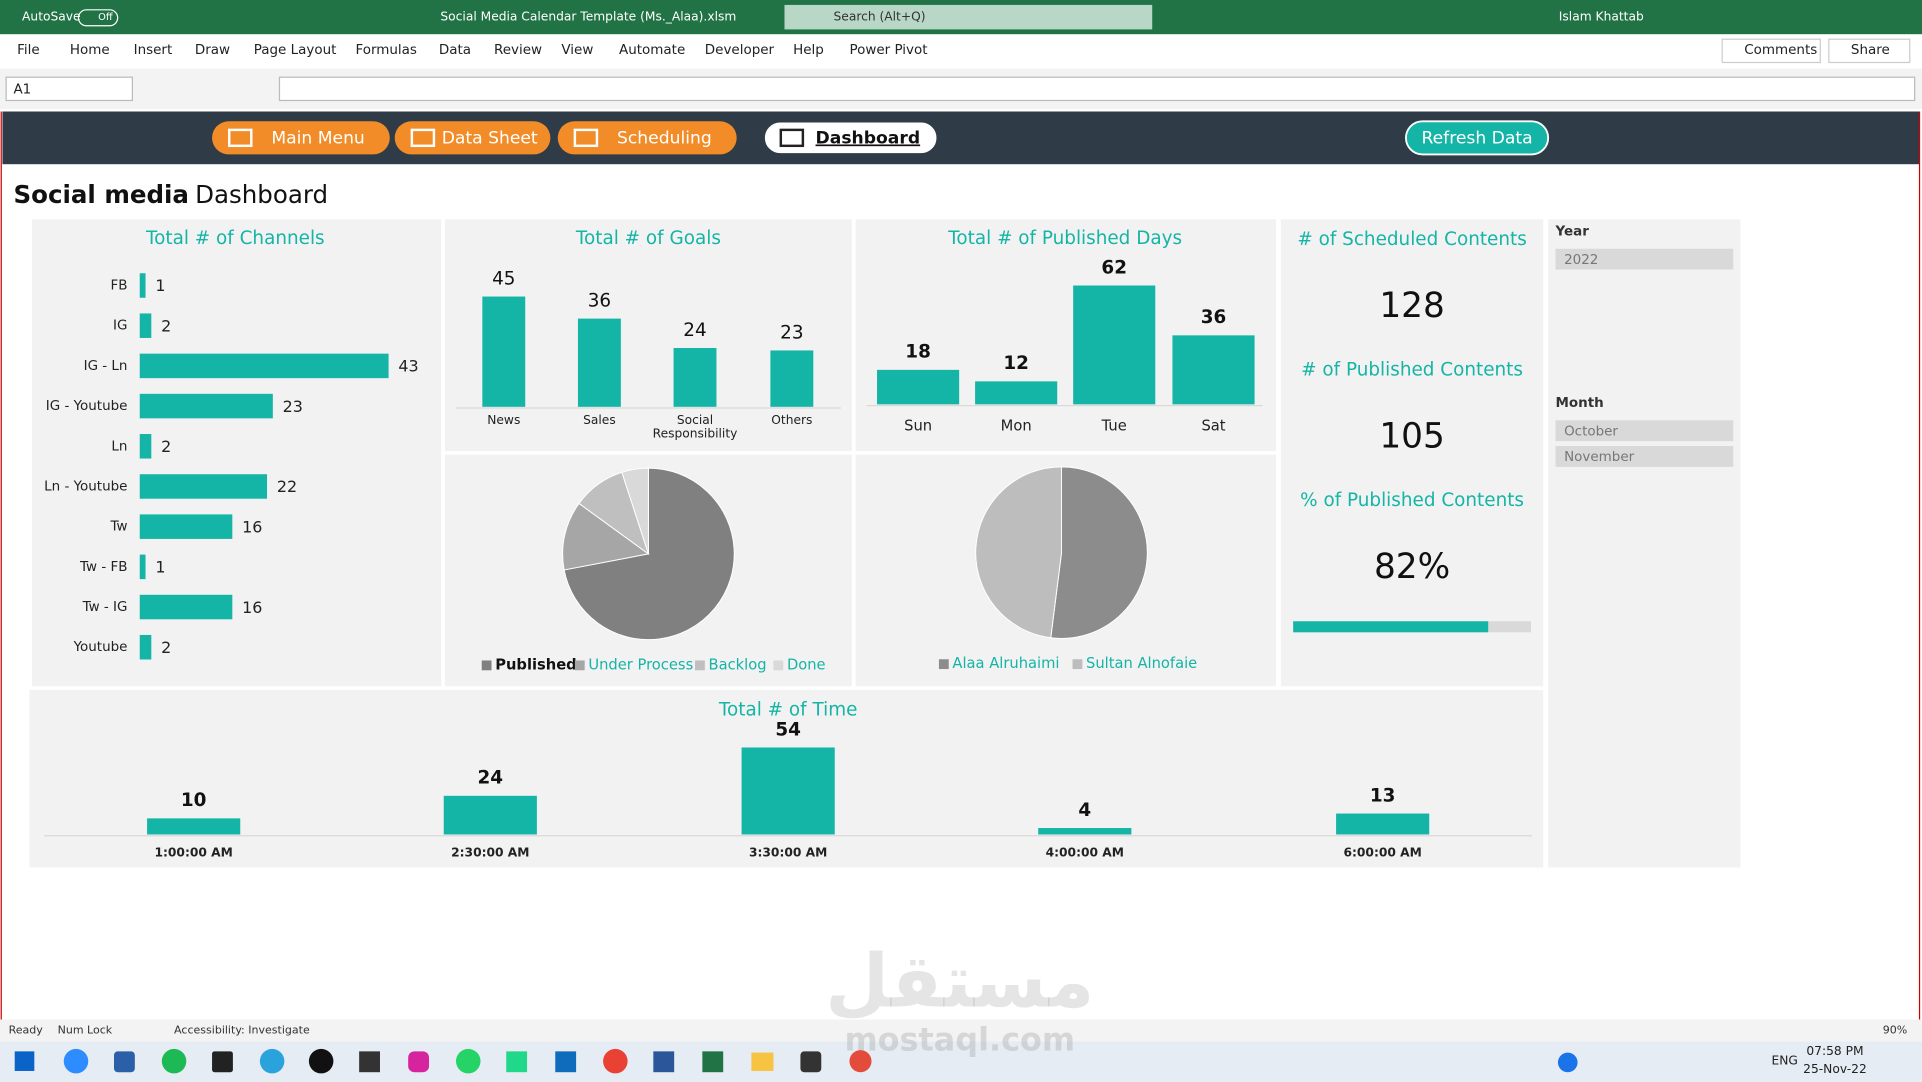 The width and height of the screenshot is (1922, 1082). I want to click on ribbon-tab: View, so click(577, 50).